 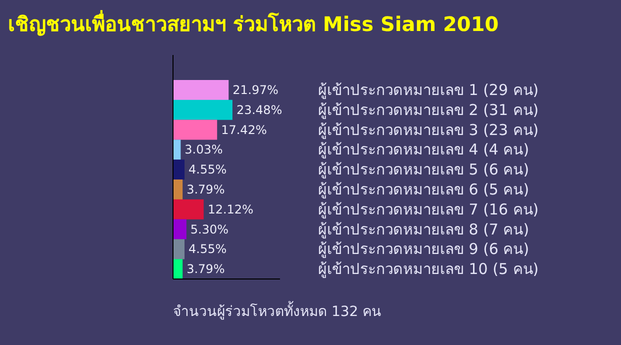 I want to click on y-tick-label: ผู้เข้าประกวดหมายเลข 10 (5 คน), so click(x=428, y=269).